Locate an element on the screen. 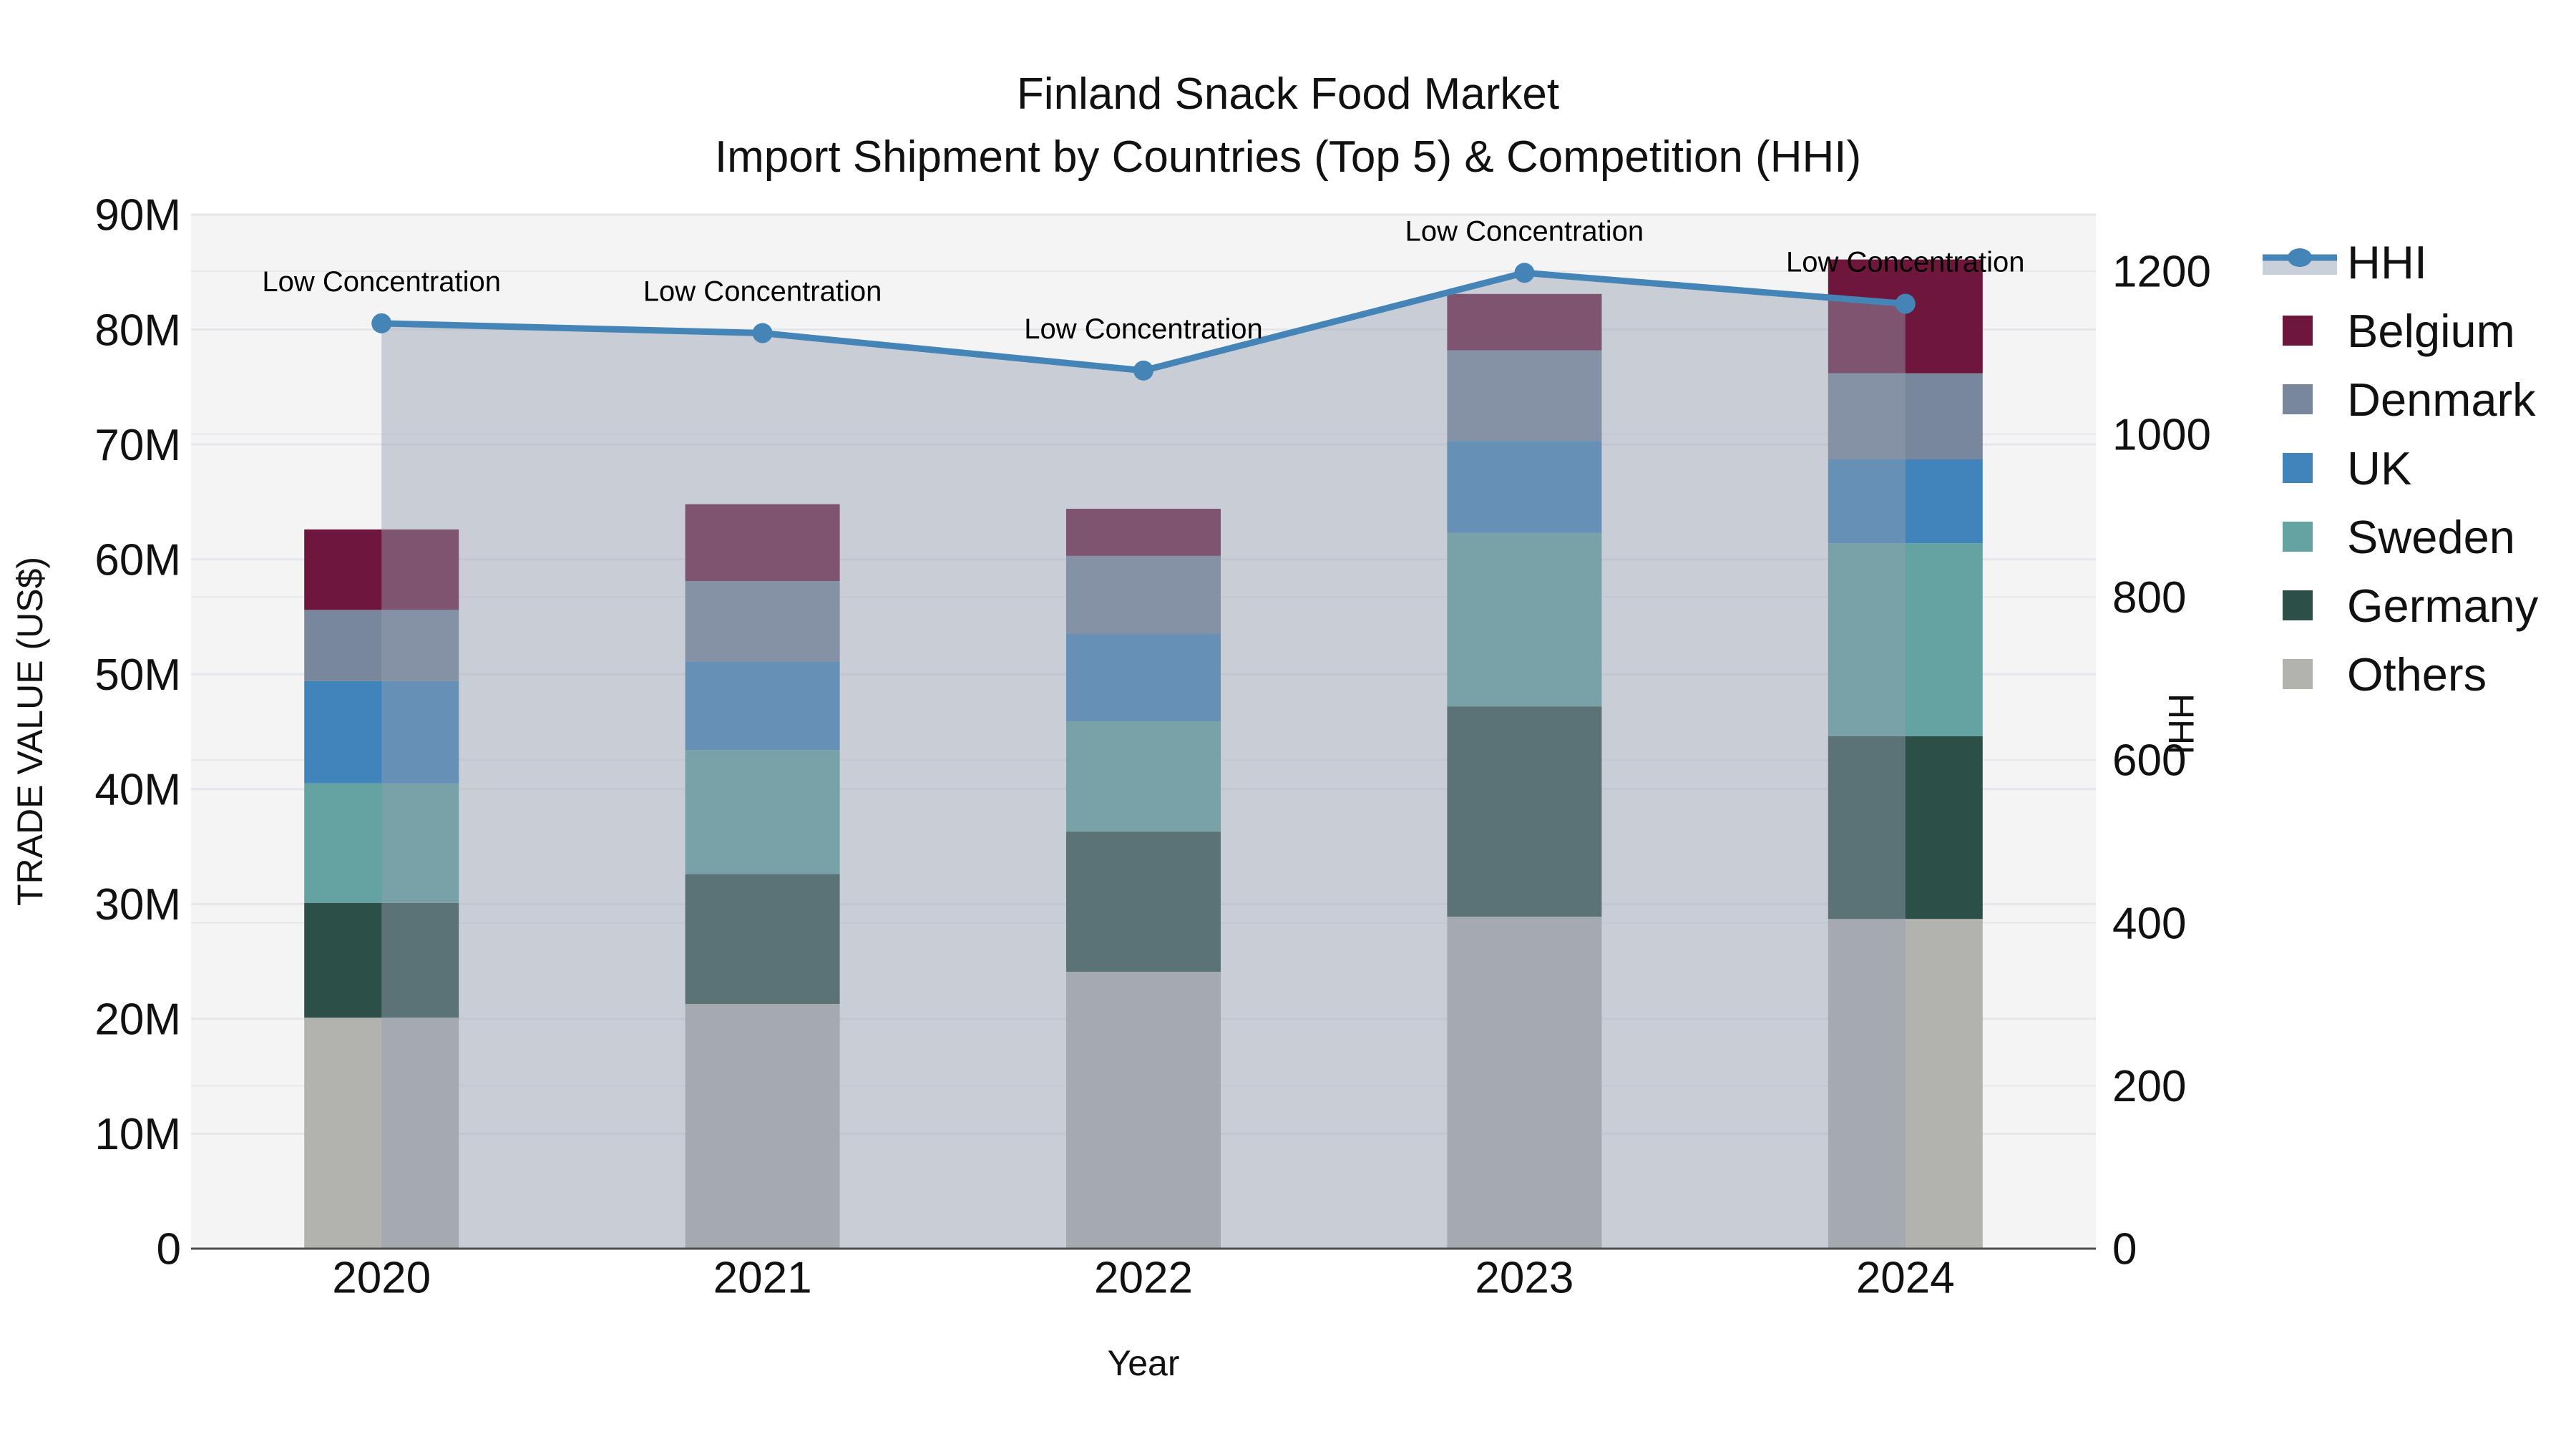  bar-segment-germany-2024 is located at coordinates (1905, 827).